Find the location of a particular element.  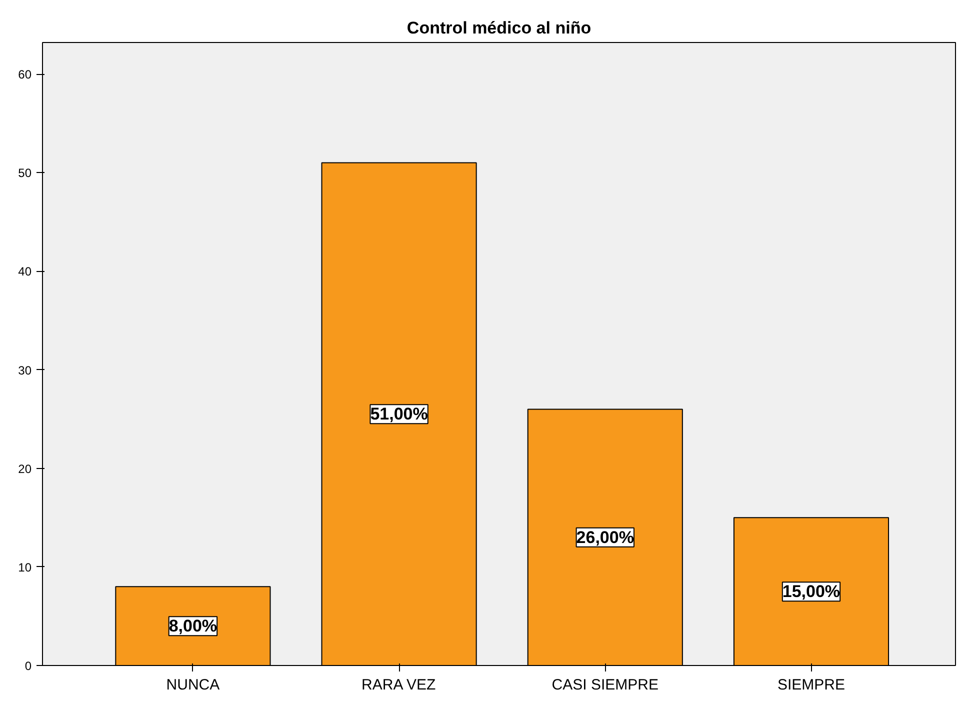

y-tick-label: 30 is located at coordinates (25, 370).